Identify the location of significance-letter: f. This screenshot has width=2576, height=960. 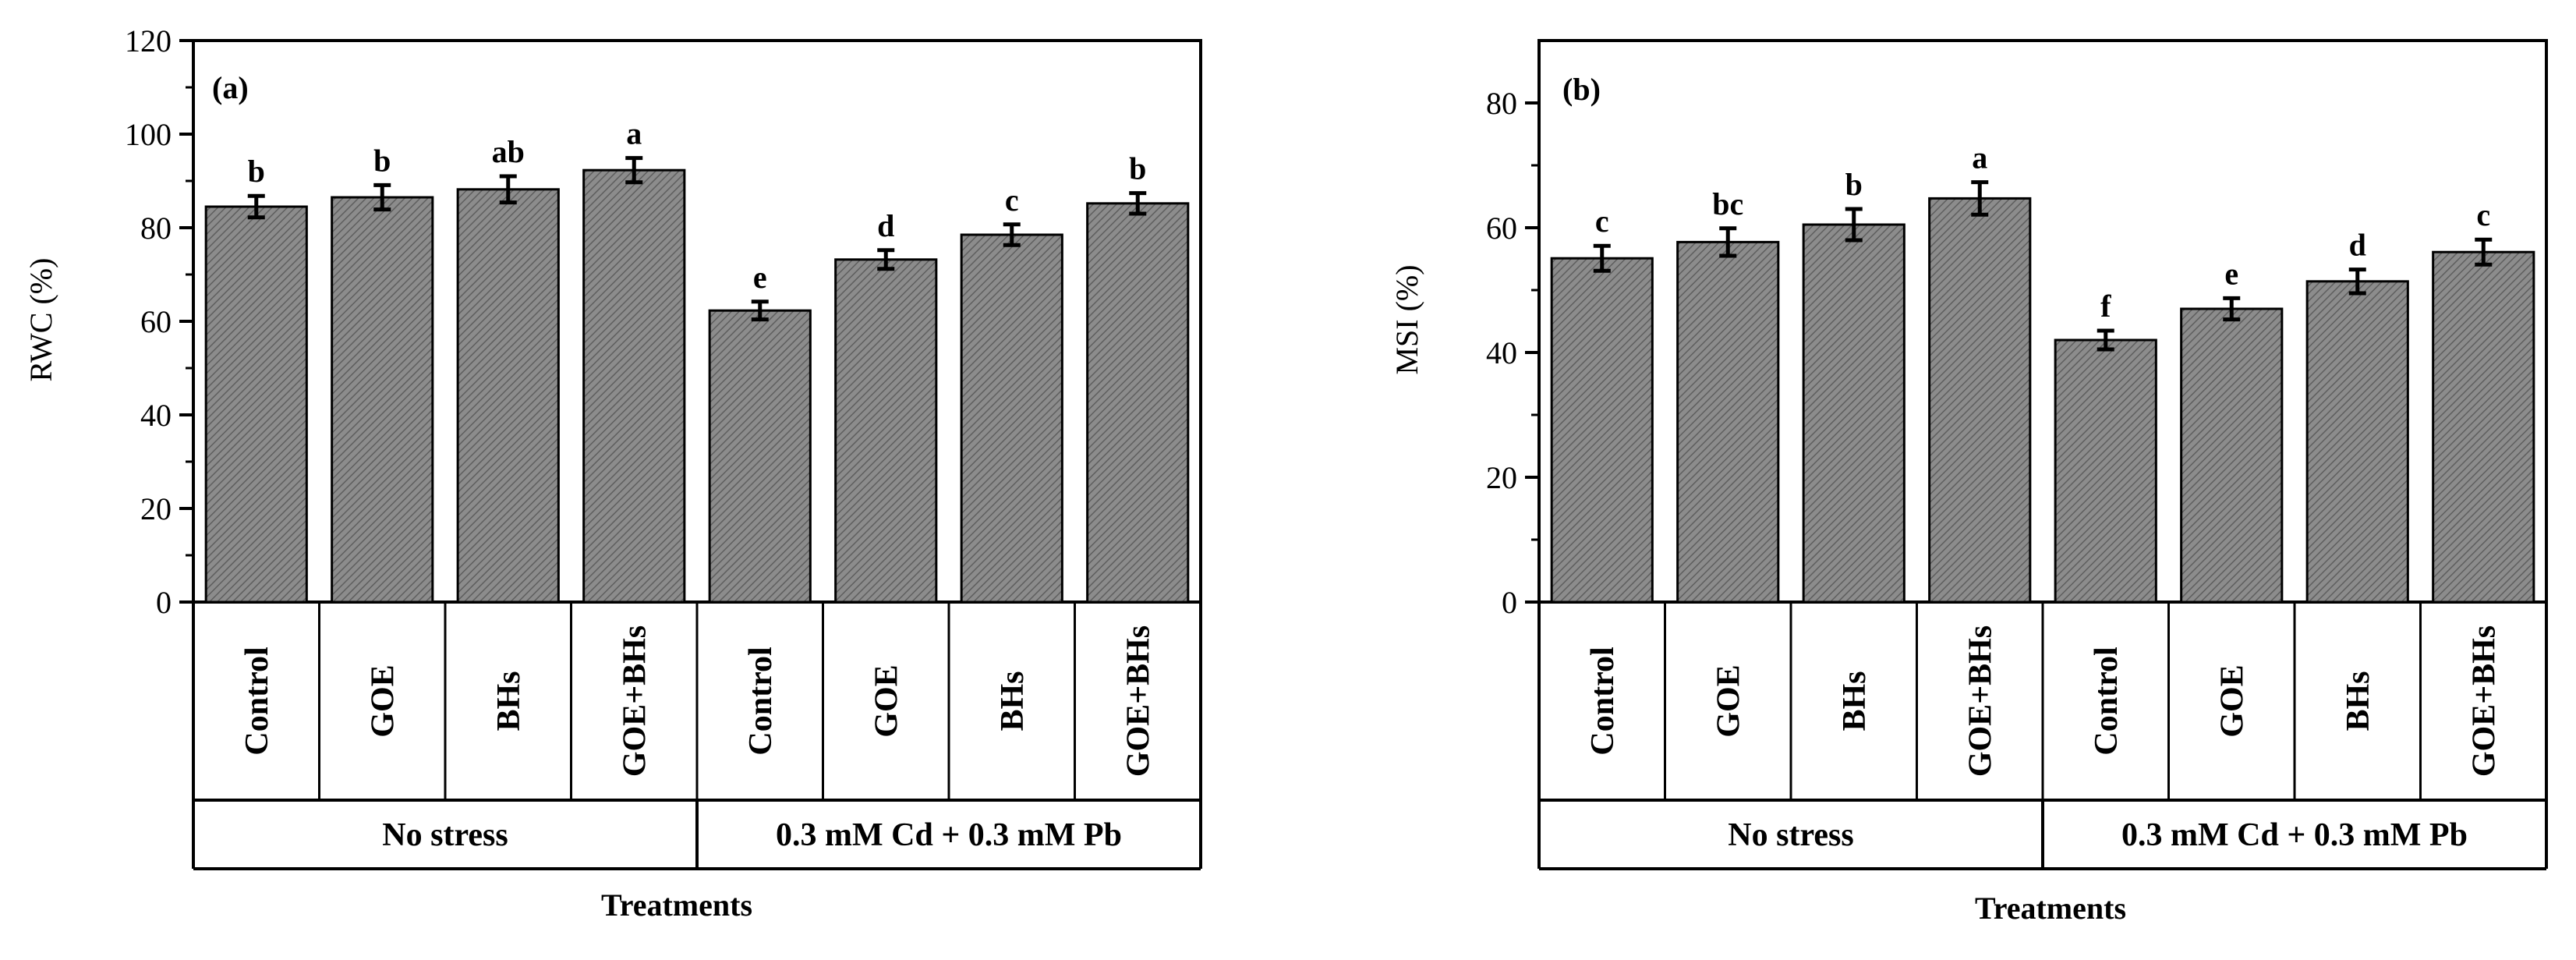
(2105, 306).